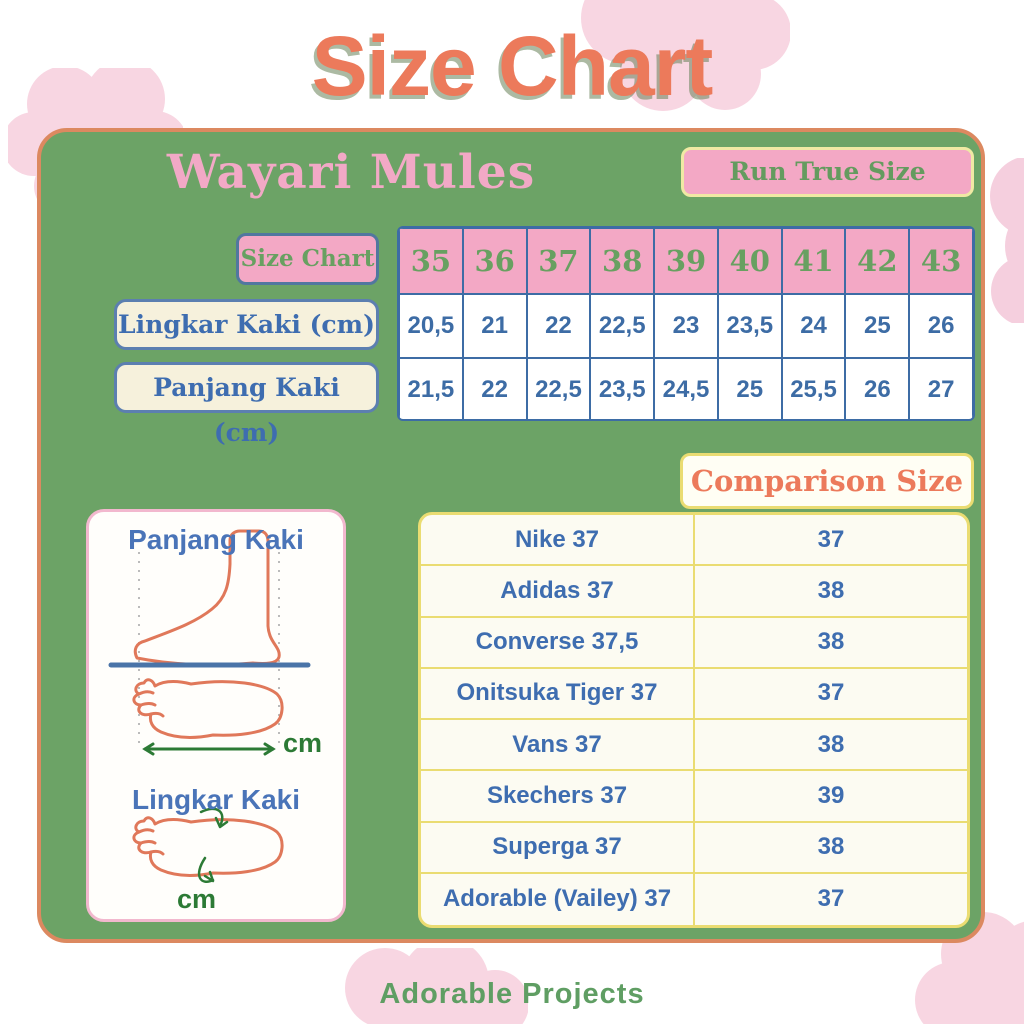 This screenshot has height=1024, width=1024. Describe the element at coordinates (351, 172) in the screenshot. I see `product-name: Wayari Mules` at that location.